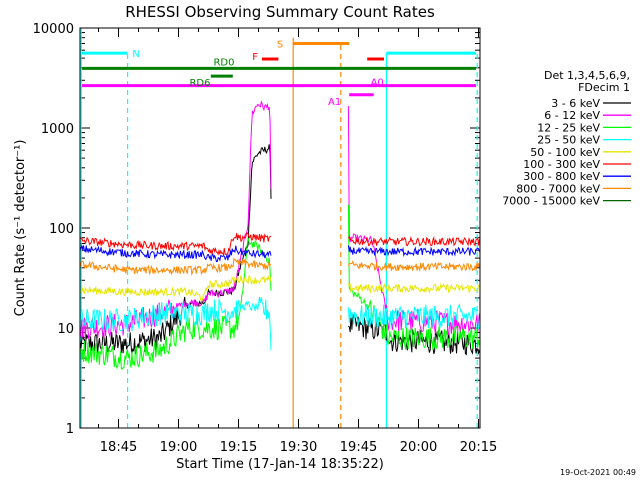 The height and width of the screenshot is (480, 640). I want to click on y-axis-label: Count Rate (s⁻¹ detector⁻¹), so click(20, 228).